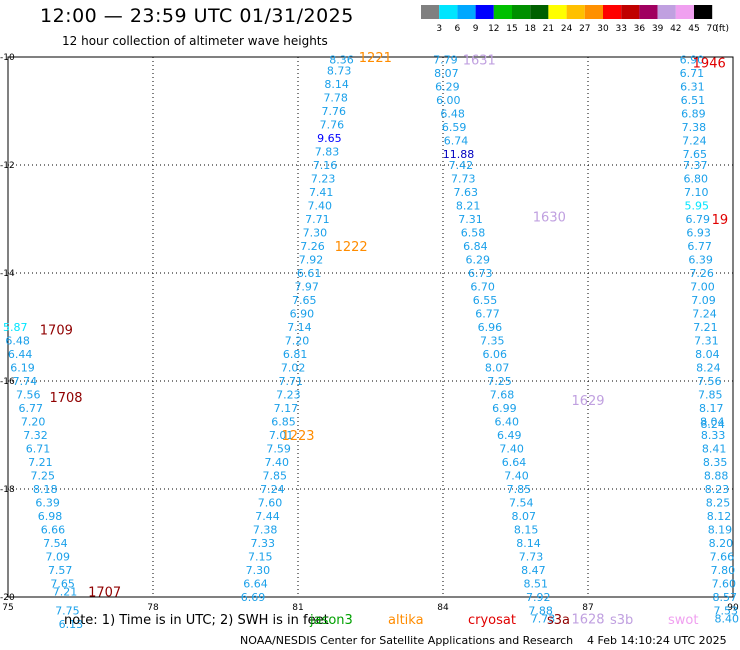 This screenshot has height=650, width=740. What do you see at coordinates (445, 60) in the screenshot?
I see `wave-height-label: 7.79` at bounding box center [445, 60].